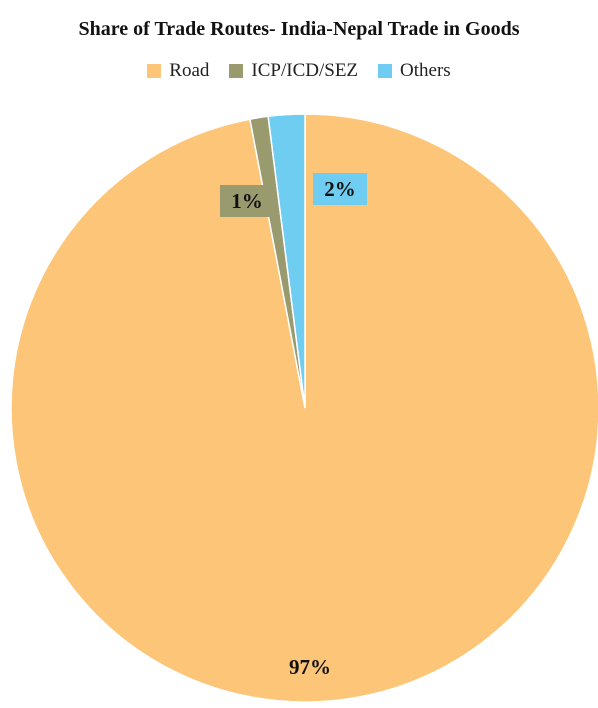 Image resolution: width=598 pixels, height=708 pixels. I want to click on data-label-icp-icd-sez: 1%, so click(247, 201).